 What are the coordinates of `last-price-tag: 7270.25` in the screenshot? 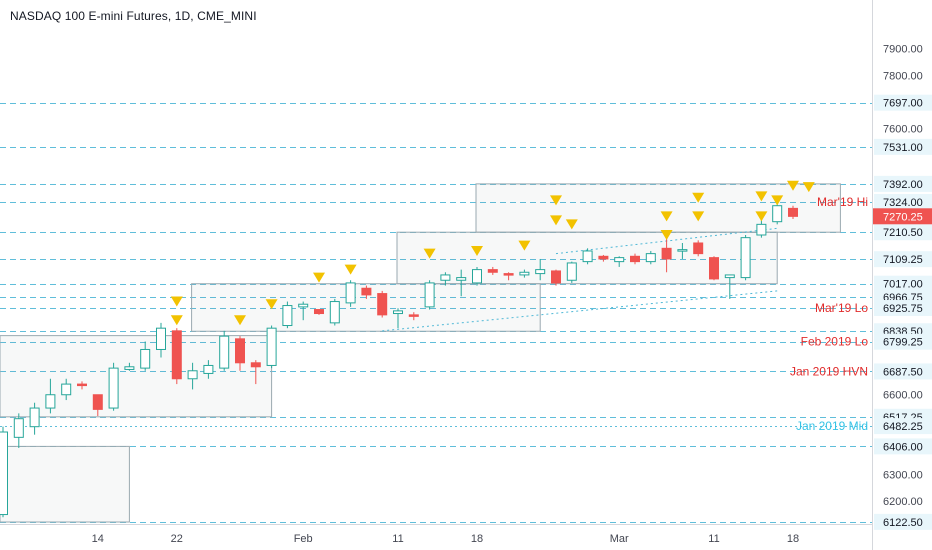 It's located at (902, 216).